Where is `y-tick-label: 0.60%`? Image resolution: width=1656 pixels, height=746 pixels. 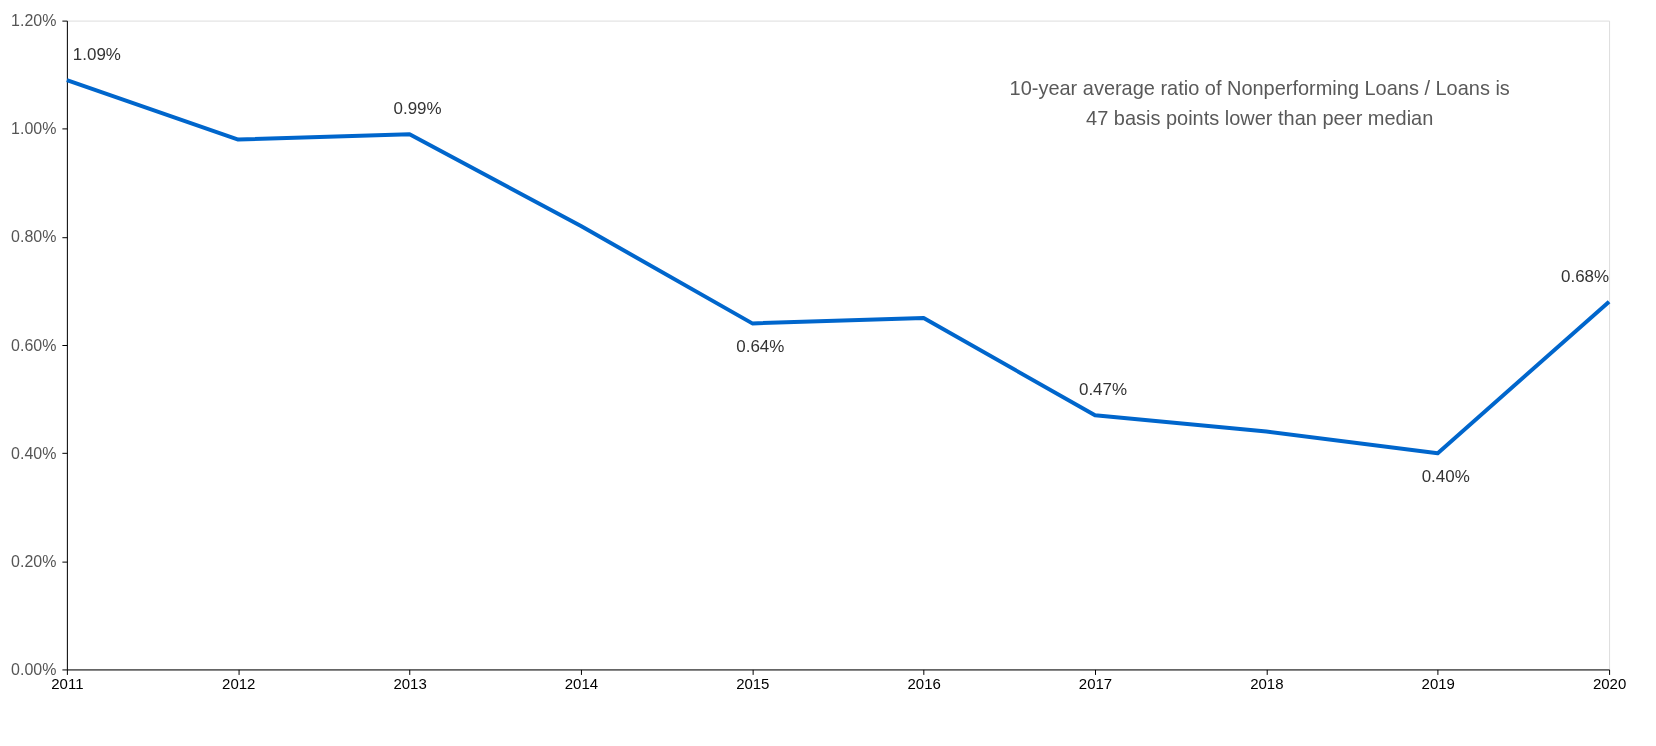
y-tick-label: 0.60% is located at coordinates (34, 345).